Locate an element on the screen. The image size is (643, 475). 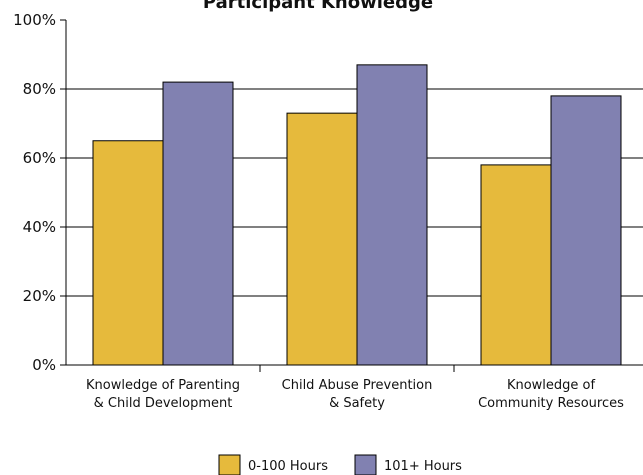
x-tick-label: Child Abuse Prevention & Safety is located at coordinates (357, 394).